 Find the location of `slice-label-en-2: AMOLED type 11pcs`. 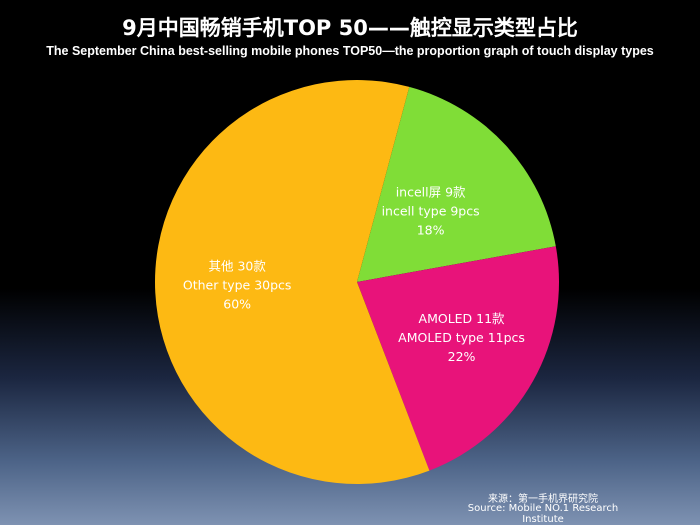

slice-label-en-2: AMOLED type 11pcs is located at coordinates (461, 337).